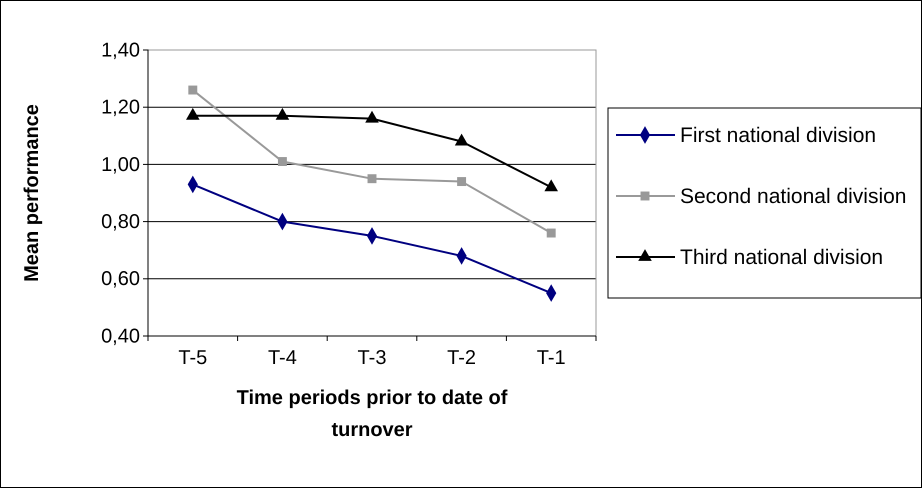 Image resolution: width=923 pixels, height=489 pixels. I want to click on y-tick-label: 0,60, so click(120, 279).